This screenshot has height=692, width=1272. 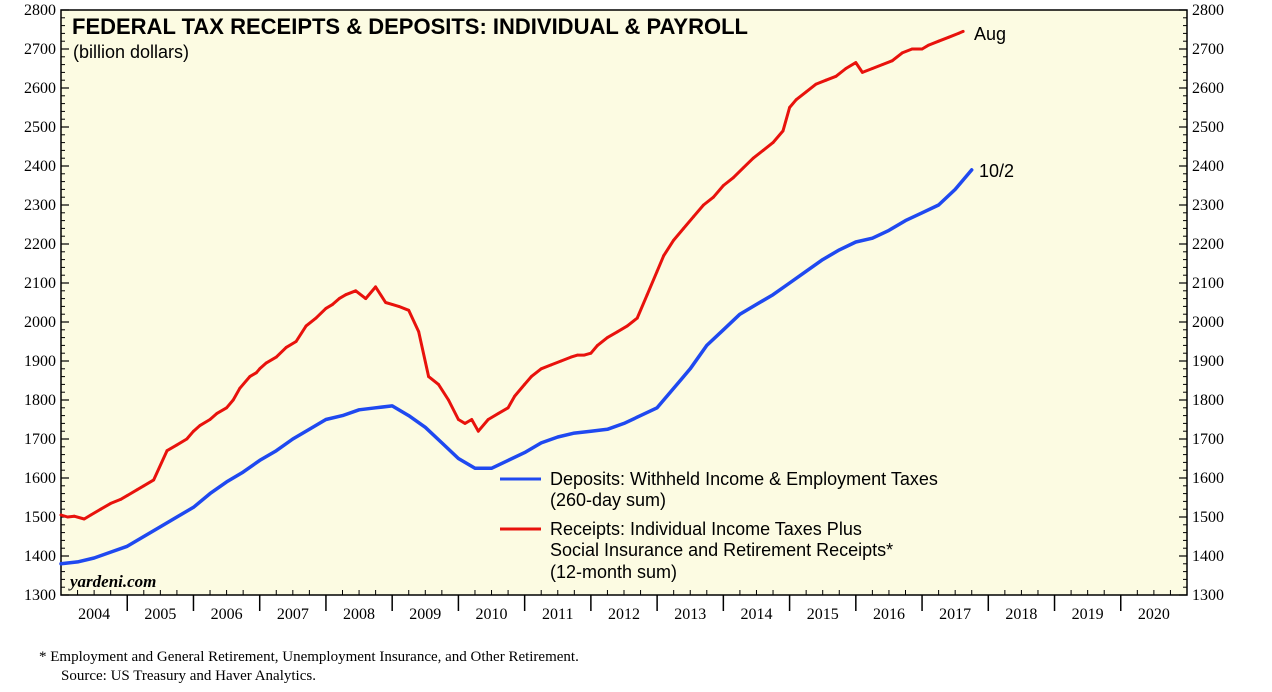 I want to click on y-tick-label-right: 1400, so click(x=1208, y=556).